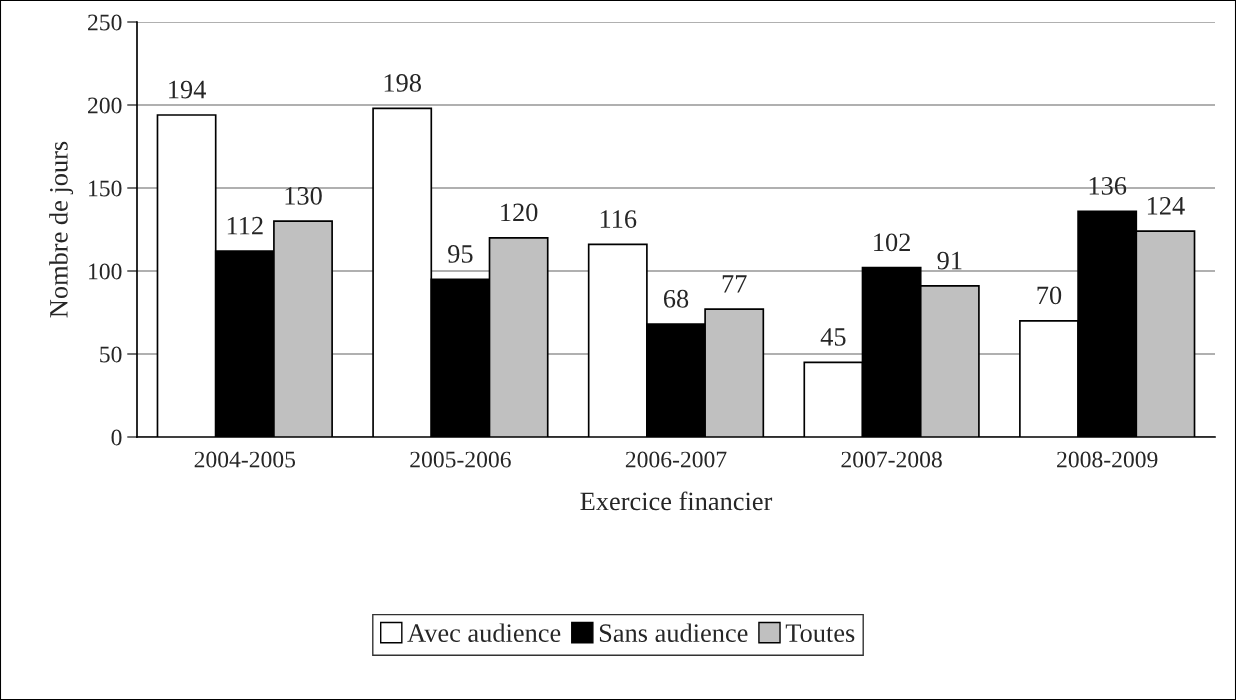  What do you see at coordinates (402, 83) in the screenshot?
I see `data-label: 198` at bounding box center [402, 83].